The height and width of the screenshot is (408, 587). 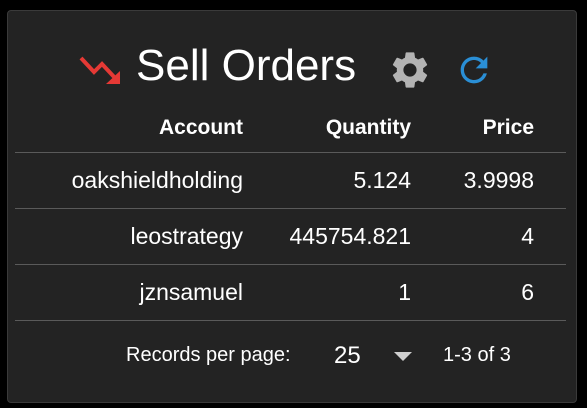 What do you see at coordinates (347, 355) in the screenshot?
I see `records-per-page-value: 25` at bounding box center [347, 355].